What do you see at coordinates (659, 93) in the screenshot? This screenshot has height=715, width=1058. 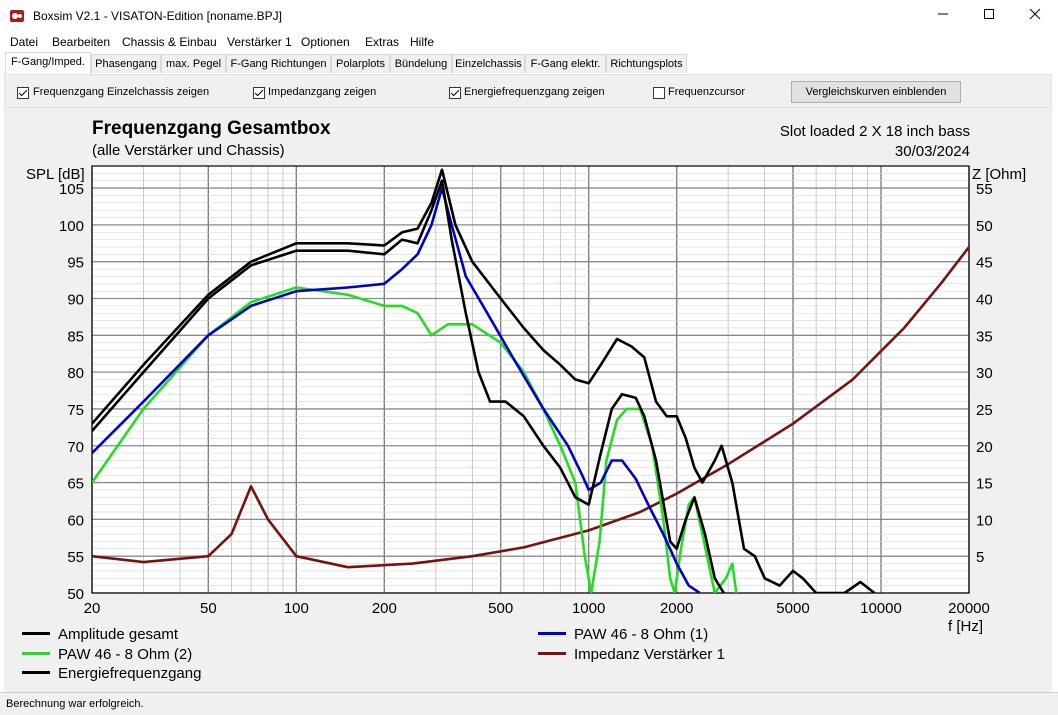 I see `checkbox-frequenzcursor` at bounding box center [659, 93].